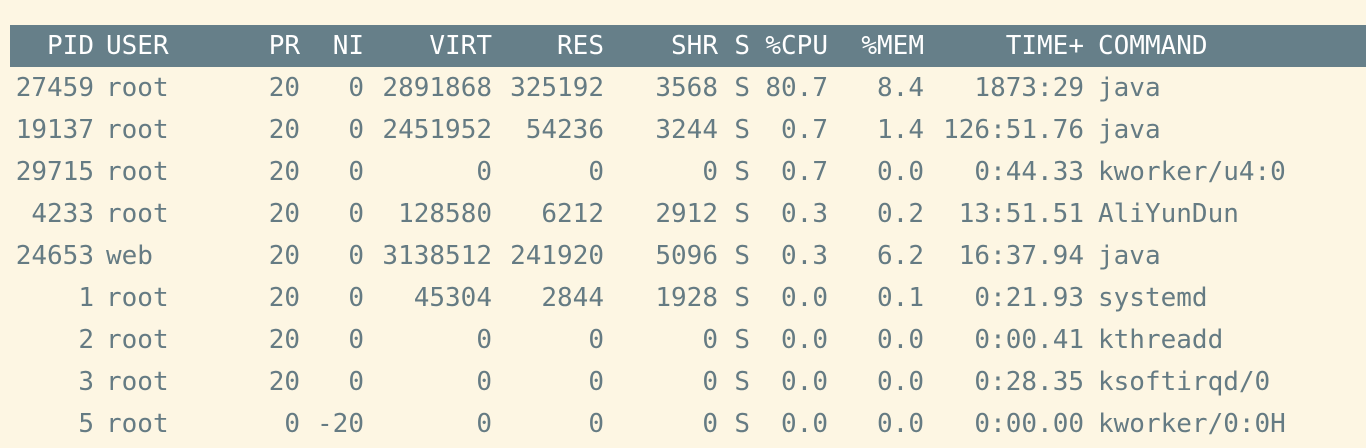  What do you see at coordinates (340, 424) in the screenshot?
I see `cell-nice: -20` at bounding box center [340, 424].